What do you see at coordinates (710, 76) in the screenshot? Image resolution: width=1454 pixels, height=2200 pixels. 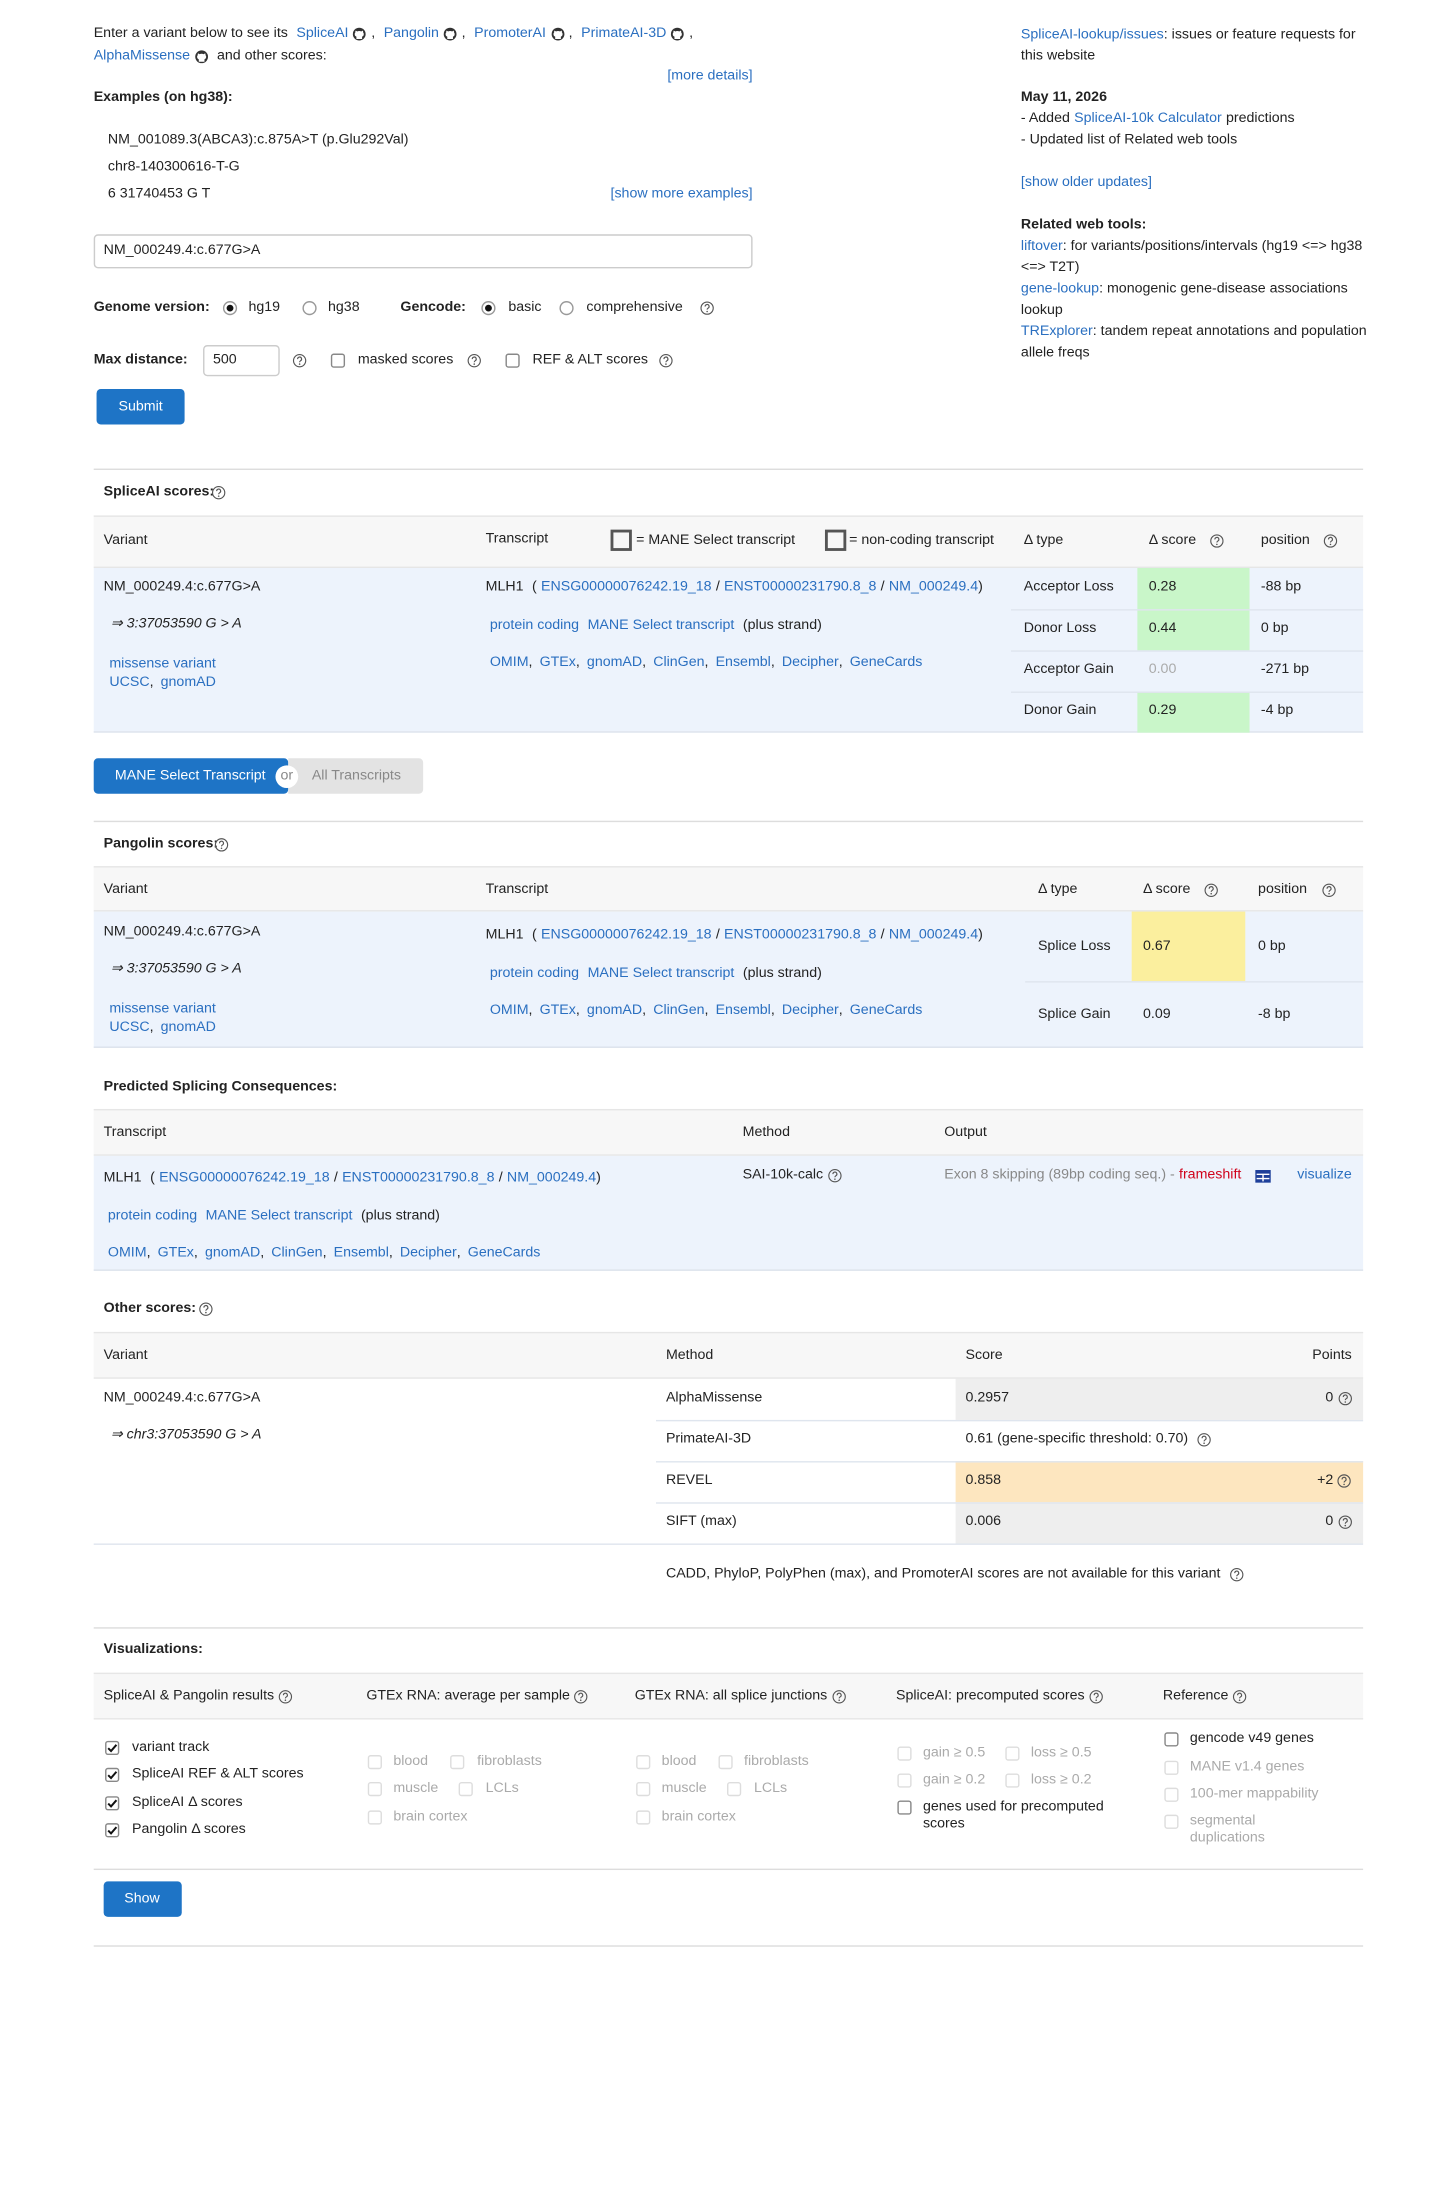 I see `more-details: [more details]` at bounding box center [710, 76].